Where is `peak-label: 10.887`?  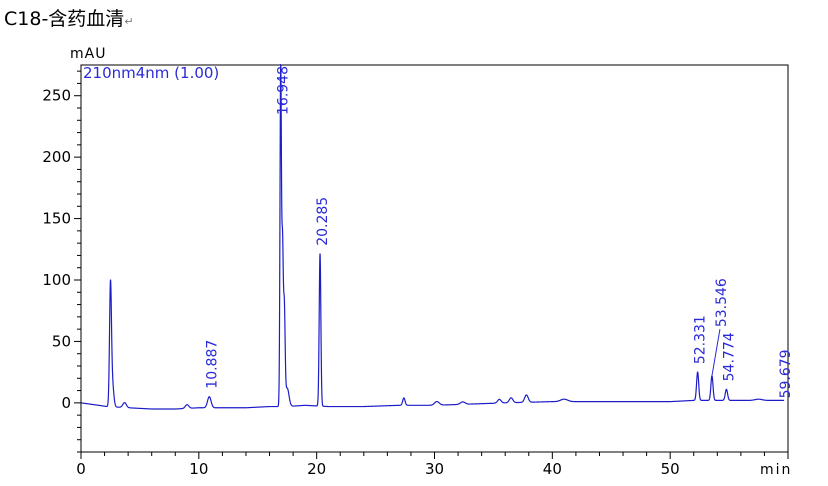 peak-label: 10.887 is located at coordinates (212, 364).